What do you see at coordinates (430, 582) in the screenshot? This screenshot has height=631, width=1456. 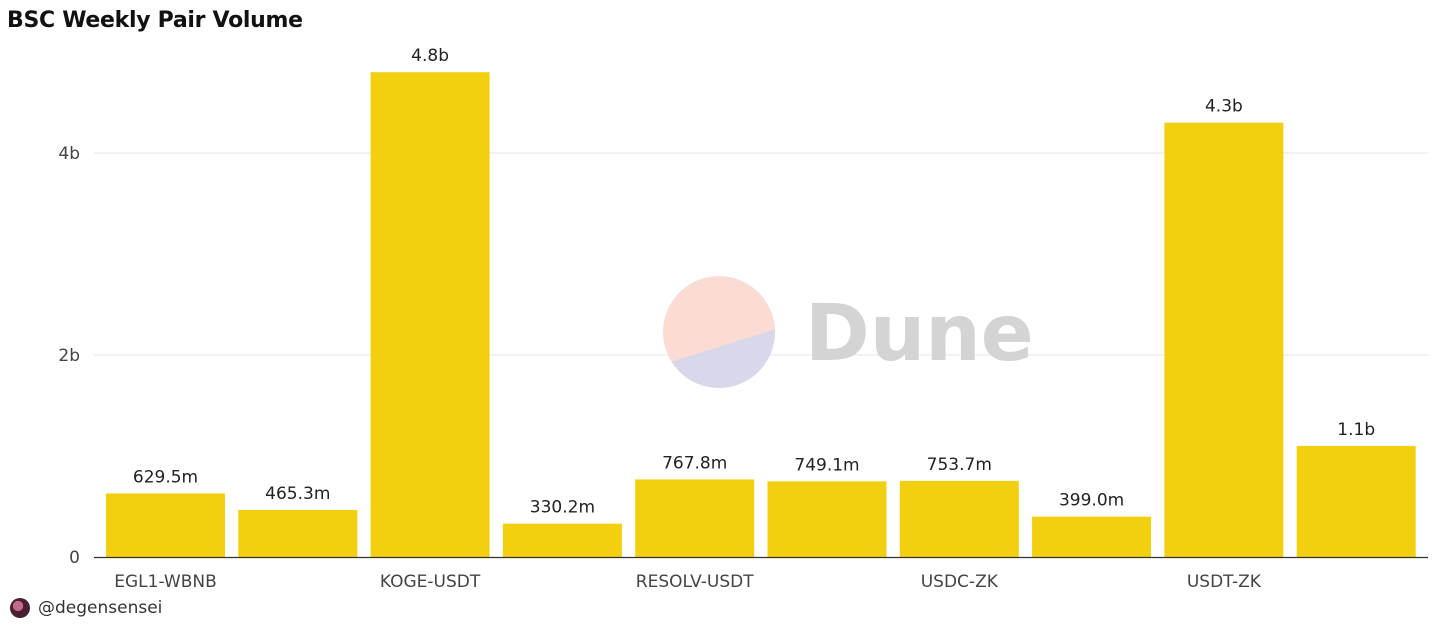 I see `x-tick-label: KOGE-USDT` at bounding box center [430, 582].